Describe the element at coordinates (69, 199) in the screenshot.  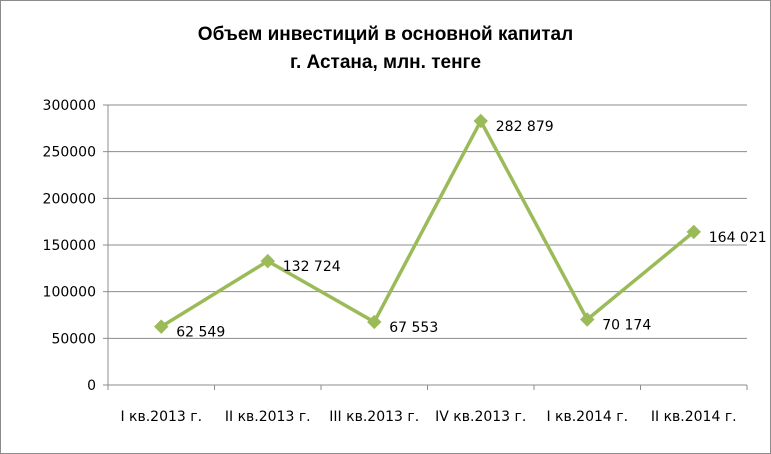
I see `y-tick-label: 200000` at that location.